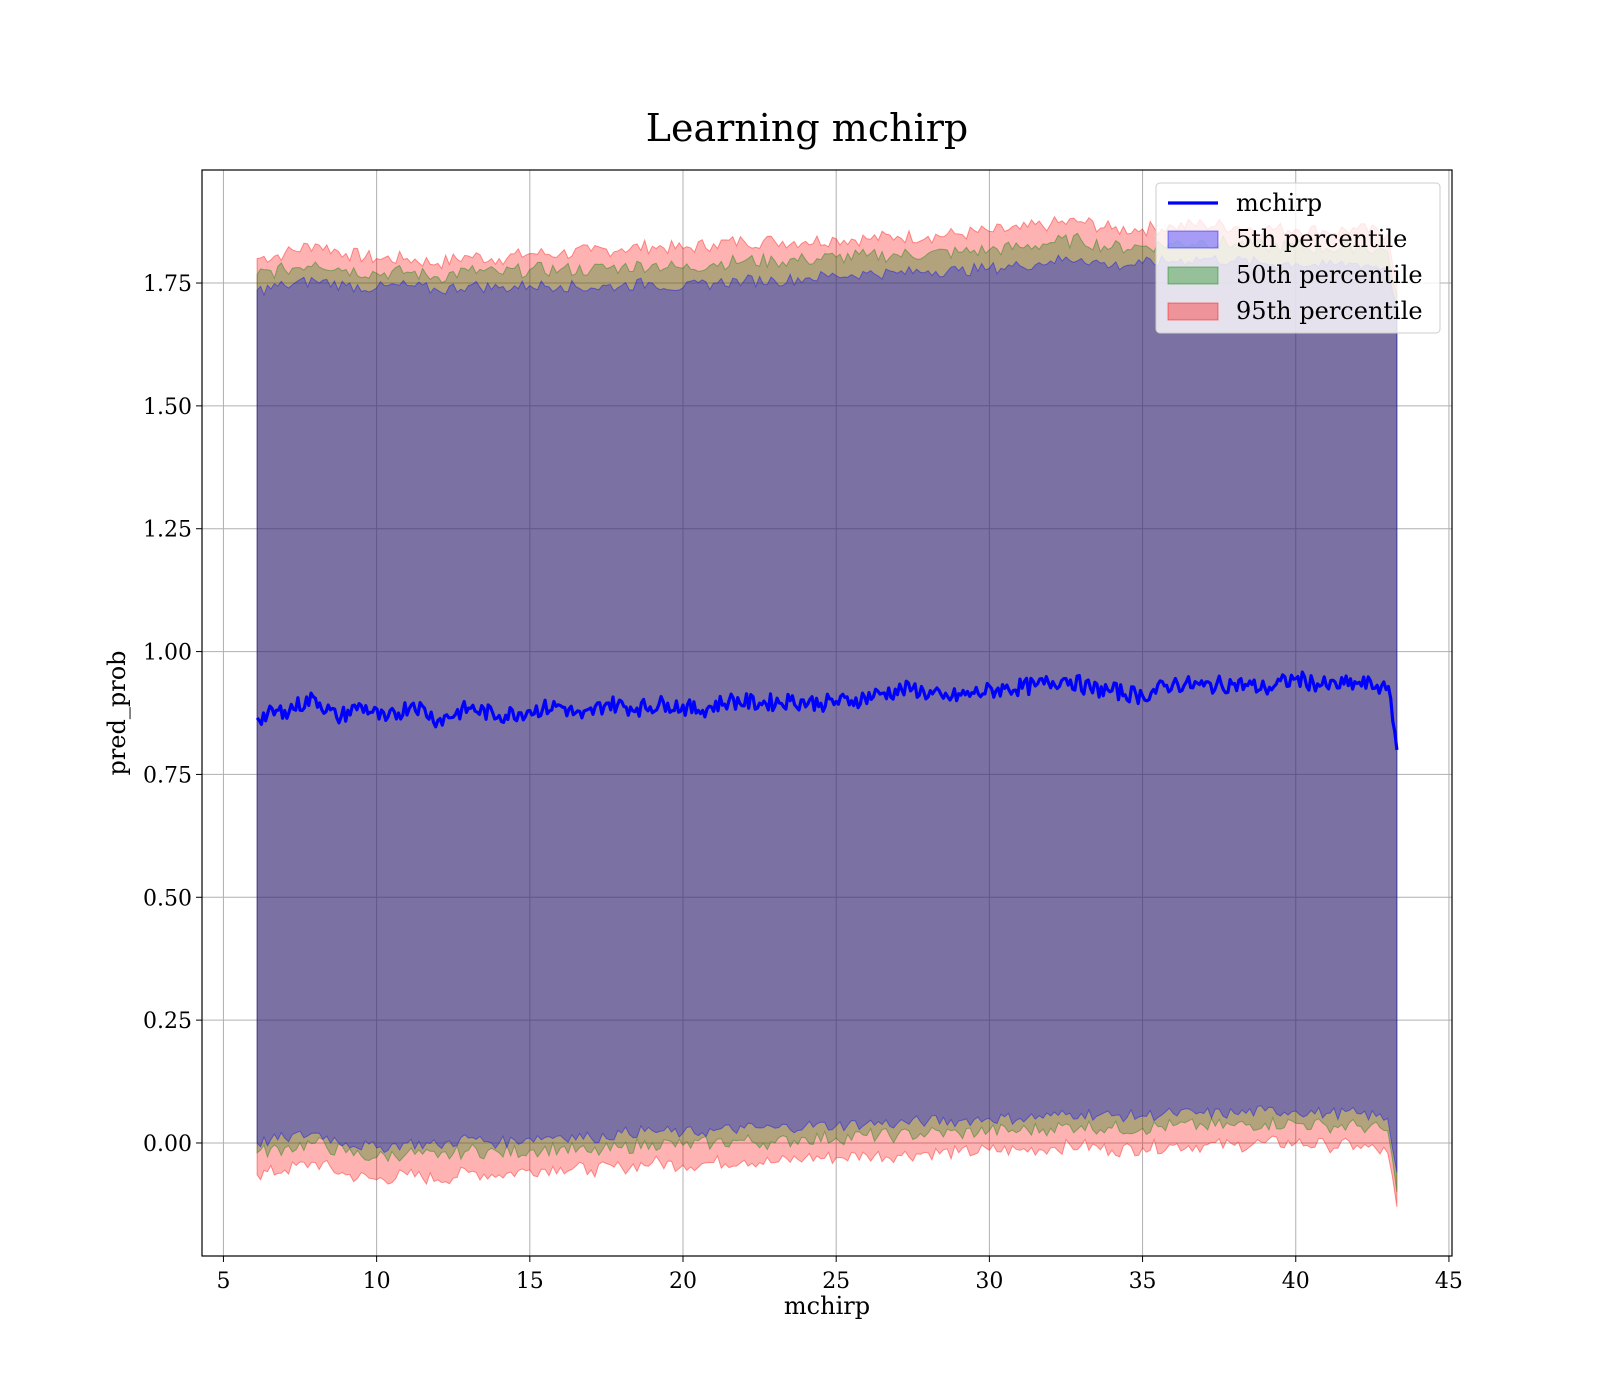 The width and height of the screenshot is (1600, 1400). I want to click on y-tick-label: 0.25, so click(167, 1021).